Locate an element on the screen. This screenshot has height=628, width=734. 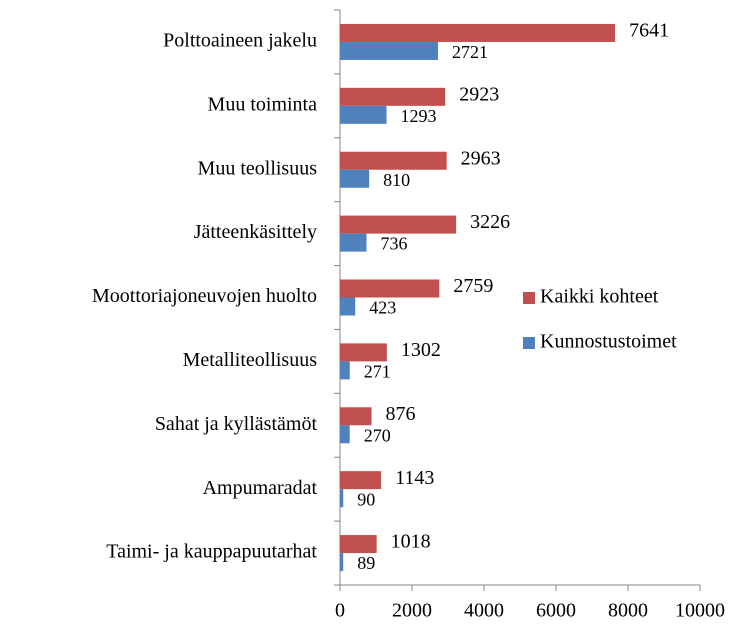
value-label: 876 is located at coordinates (401, 414).